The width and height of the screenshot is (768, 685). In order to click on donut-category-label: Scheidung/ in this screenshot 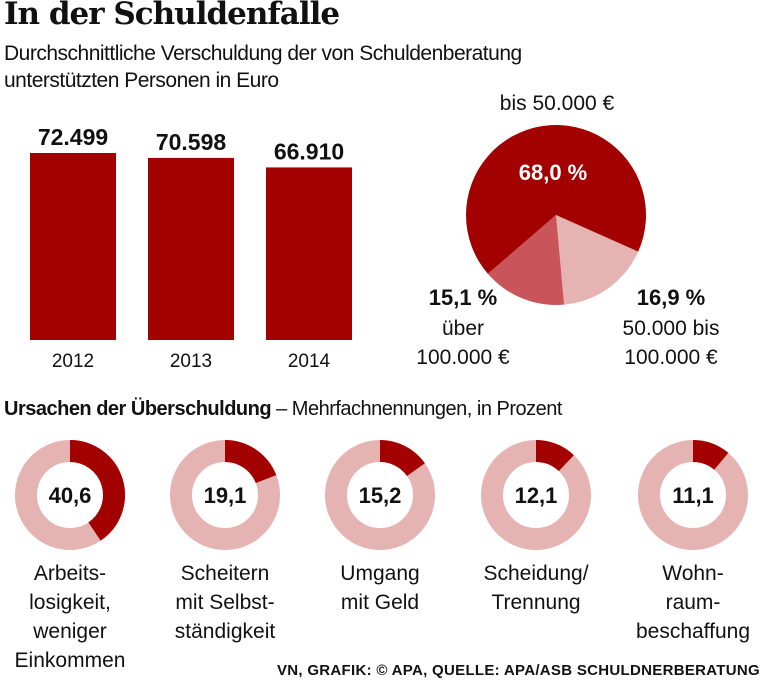, I will do `click(535, 573)`.